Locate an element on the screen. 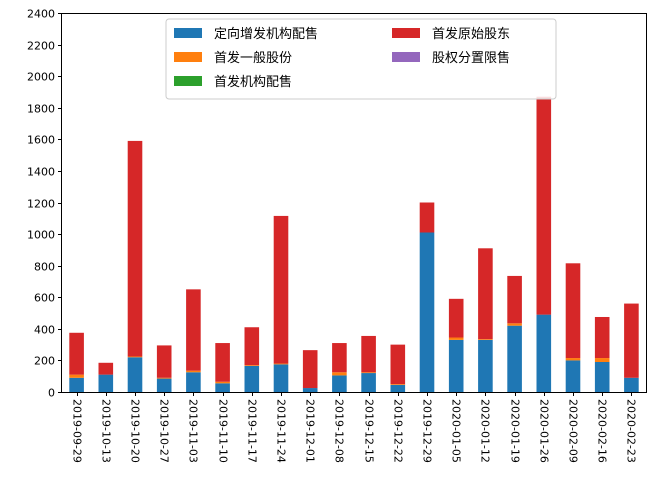 The image size is (660, 501). y-tick-label: 800 is located at coordinates (44, 267).